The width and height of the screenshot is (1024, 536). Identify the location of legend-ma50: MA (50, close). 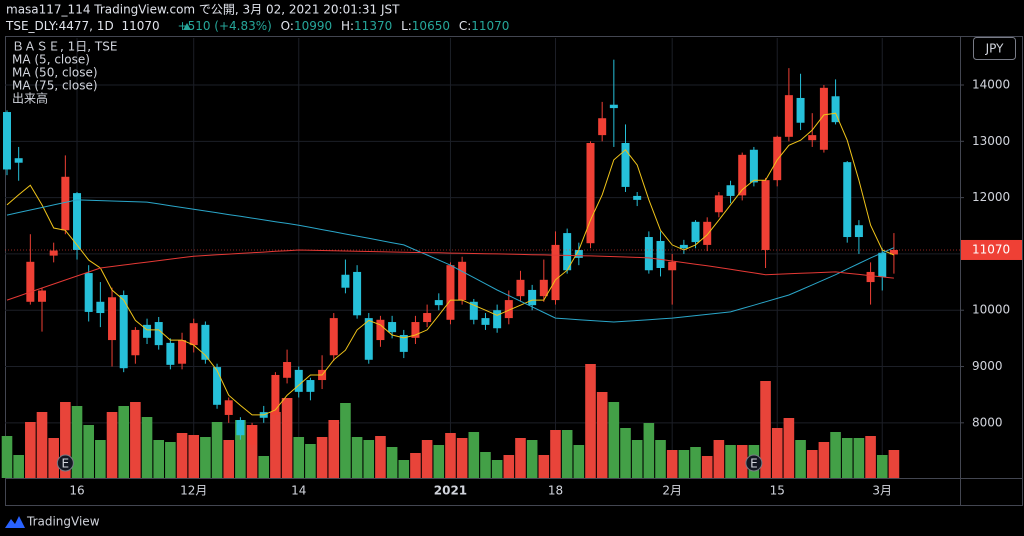
(55, 73).